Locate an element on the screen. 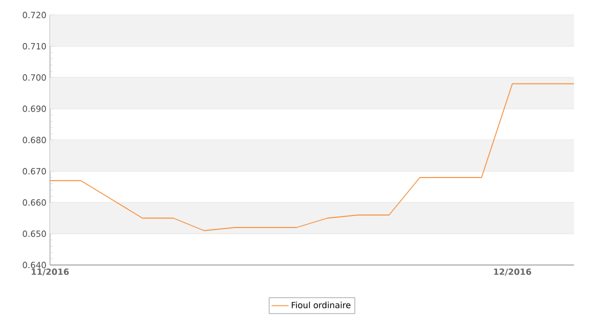  legend-label: Fioul ordinaire is located at coordinates (321, 305).